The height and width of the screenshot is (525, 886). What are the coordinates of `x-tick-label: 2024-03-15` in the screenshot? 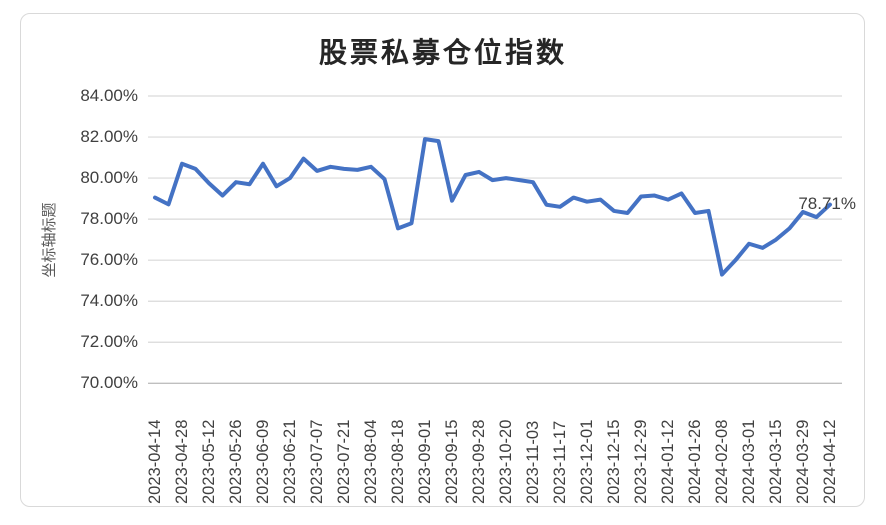 It's located at (775, 461).